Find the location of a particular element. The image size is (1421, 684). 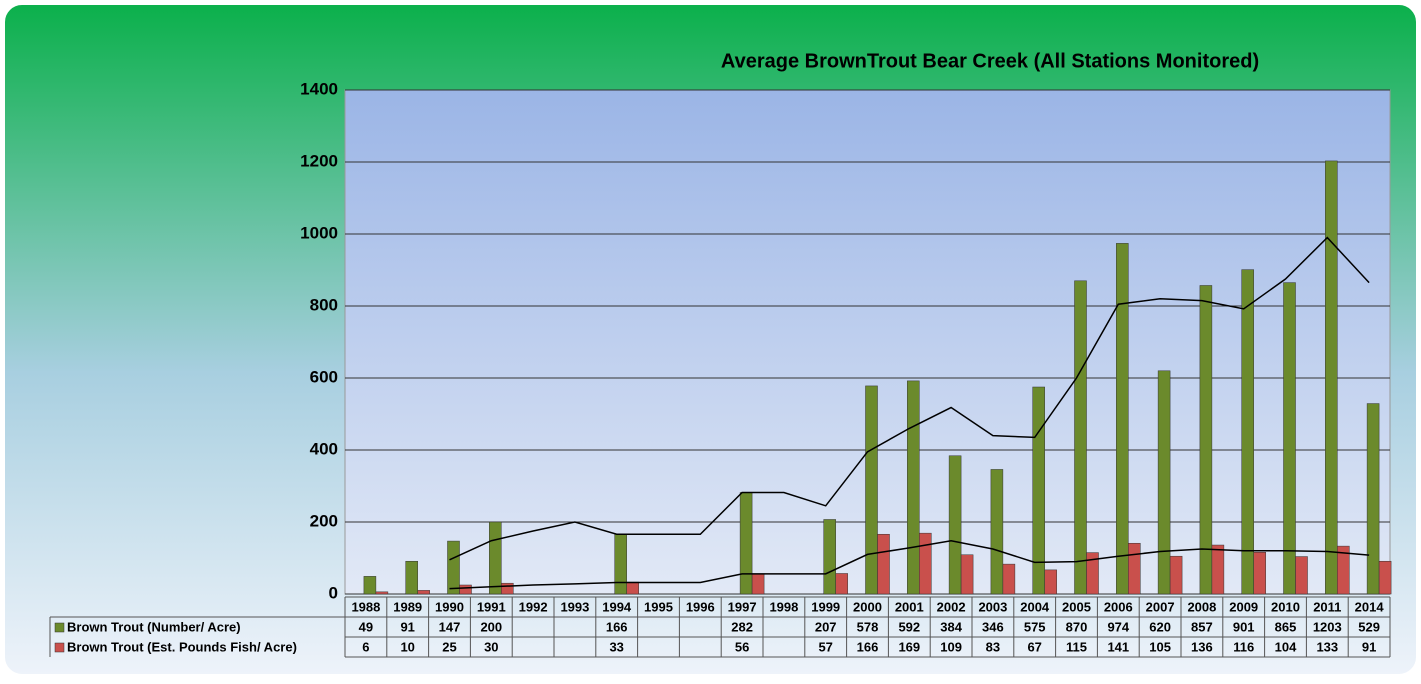

x-tick-label: 2004 is located at coordinates (1035, 606).